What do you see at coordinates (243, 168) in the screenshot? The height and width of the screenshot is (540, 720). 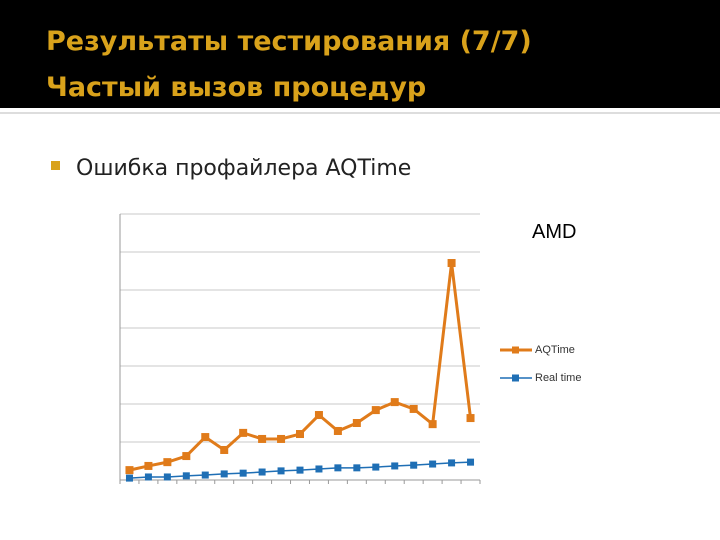 I see `bullet-text: Ошибка профайлера AQTime` at bounding box center [243, 168].